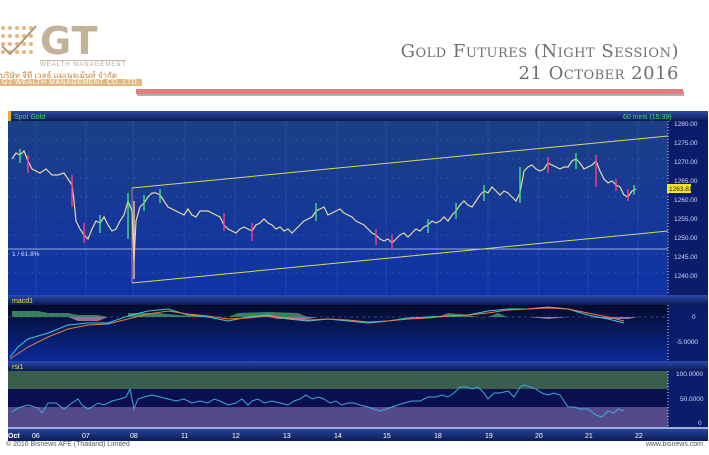 This screenshot has width=709, height=455. Describe the element at coordinates (83, 64) in the screenshot. I see `logo-tagline: WEALTH MANAGEMENT` at that location.